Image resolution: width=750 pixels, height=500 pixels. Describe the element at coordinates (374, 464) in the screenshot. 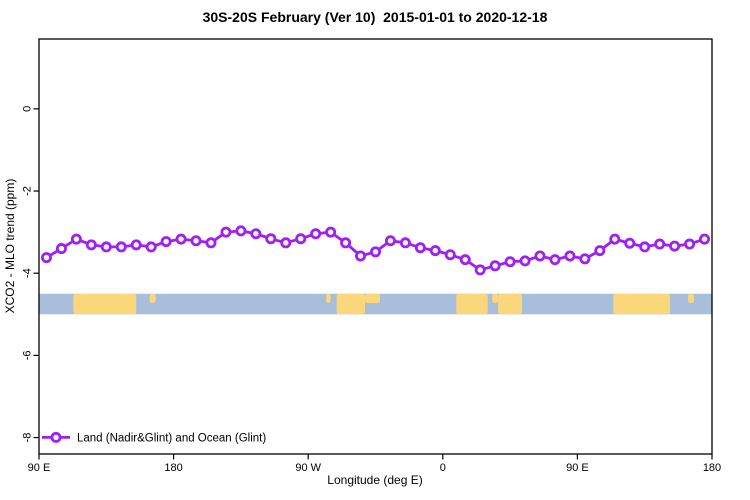

I see `x-axis-ticks: 90 E 180 90 W 0 90 E 180` at that location.